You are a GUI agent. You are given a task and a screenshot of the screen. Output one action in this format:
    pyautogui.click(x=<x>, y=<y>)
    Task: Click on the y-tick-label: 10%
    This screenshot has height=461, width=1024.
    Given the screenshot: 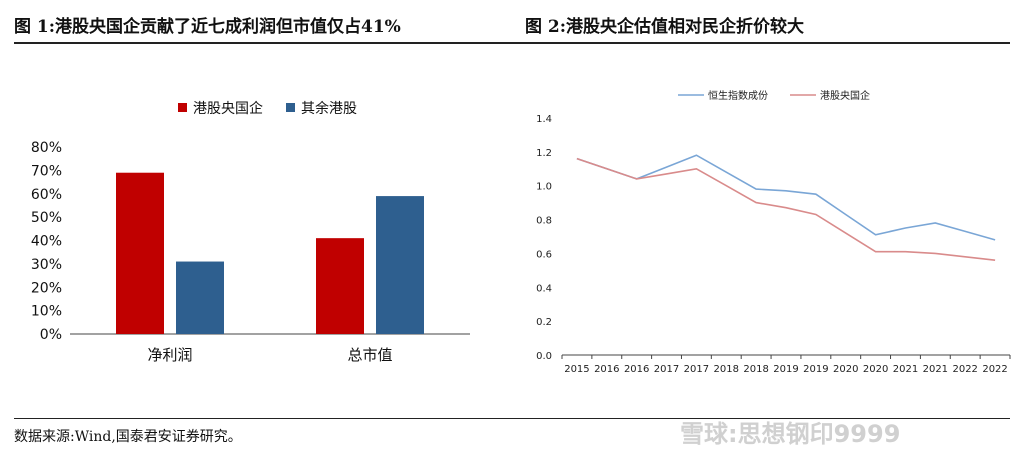 What is the action you would take?
    pyautogui.click(x=46, y=312)
    